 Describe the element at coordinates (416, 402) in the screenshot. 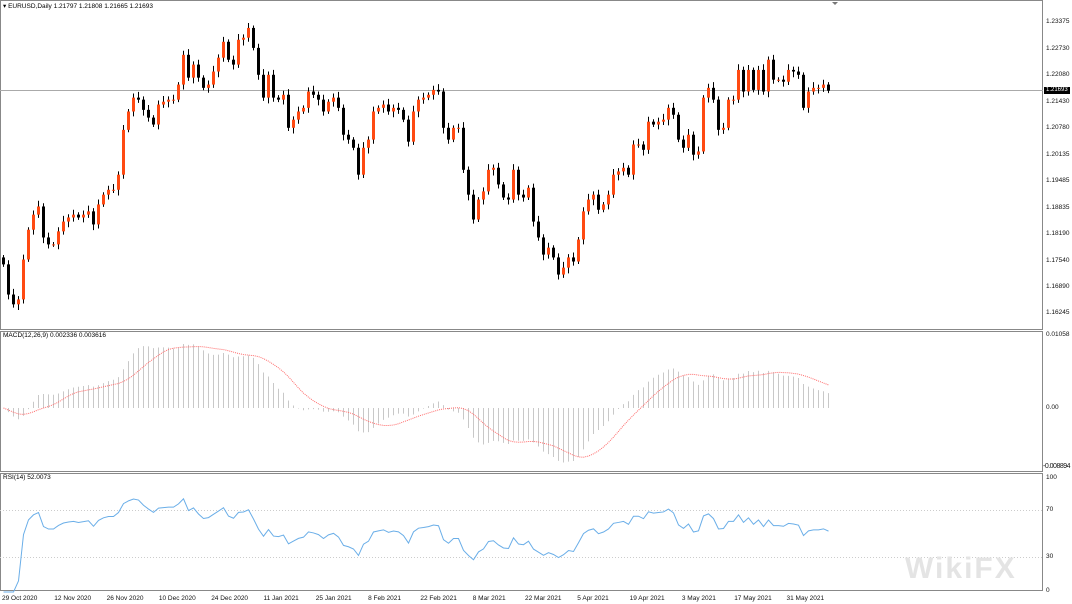

I see `macd-signal-path` at that location.